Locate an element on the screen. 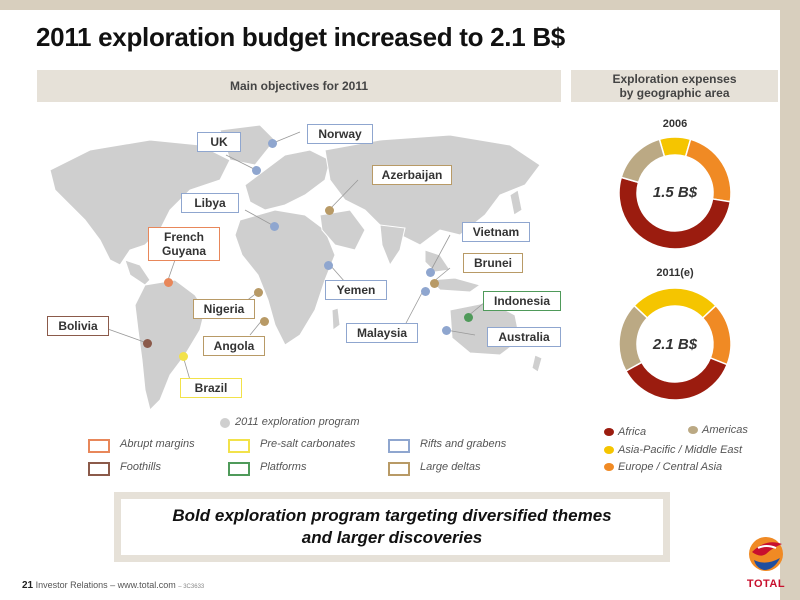  total-logo-text: TOTAL is located at coordinates (766, 584).